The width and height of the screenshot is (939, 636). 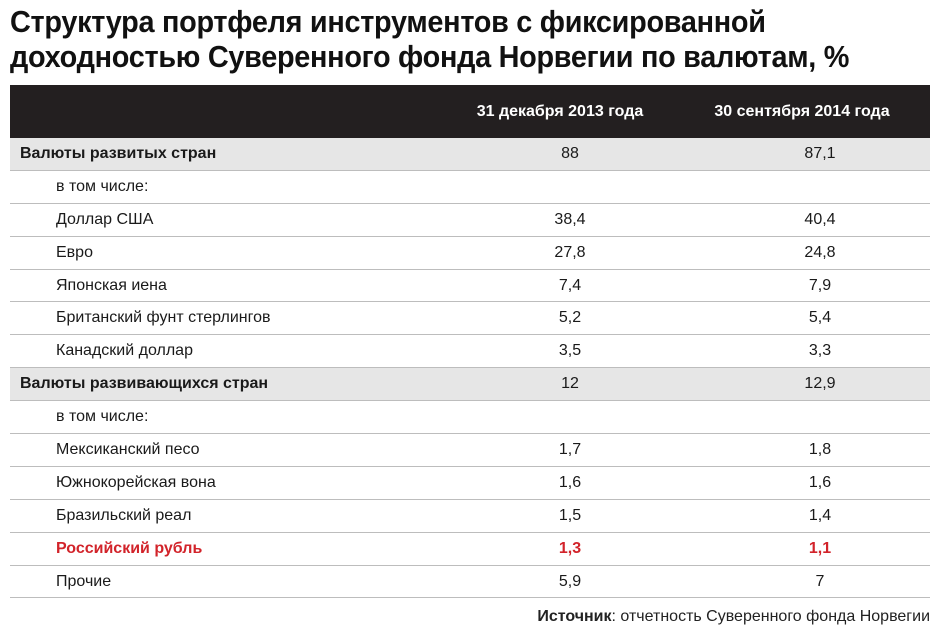 I want to click on value-2013: 27,8, so click(x=570, y=252).